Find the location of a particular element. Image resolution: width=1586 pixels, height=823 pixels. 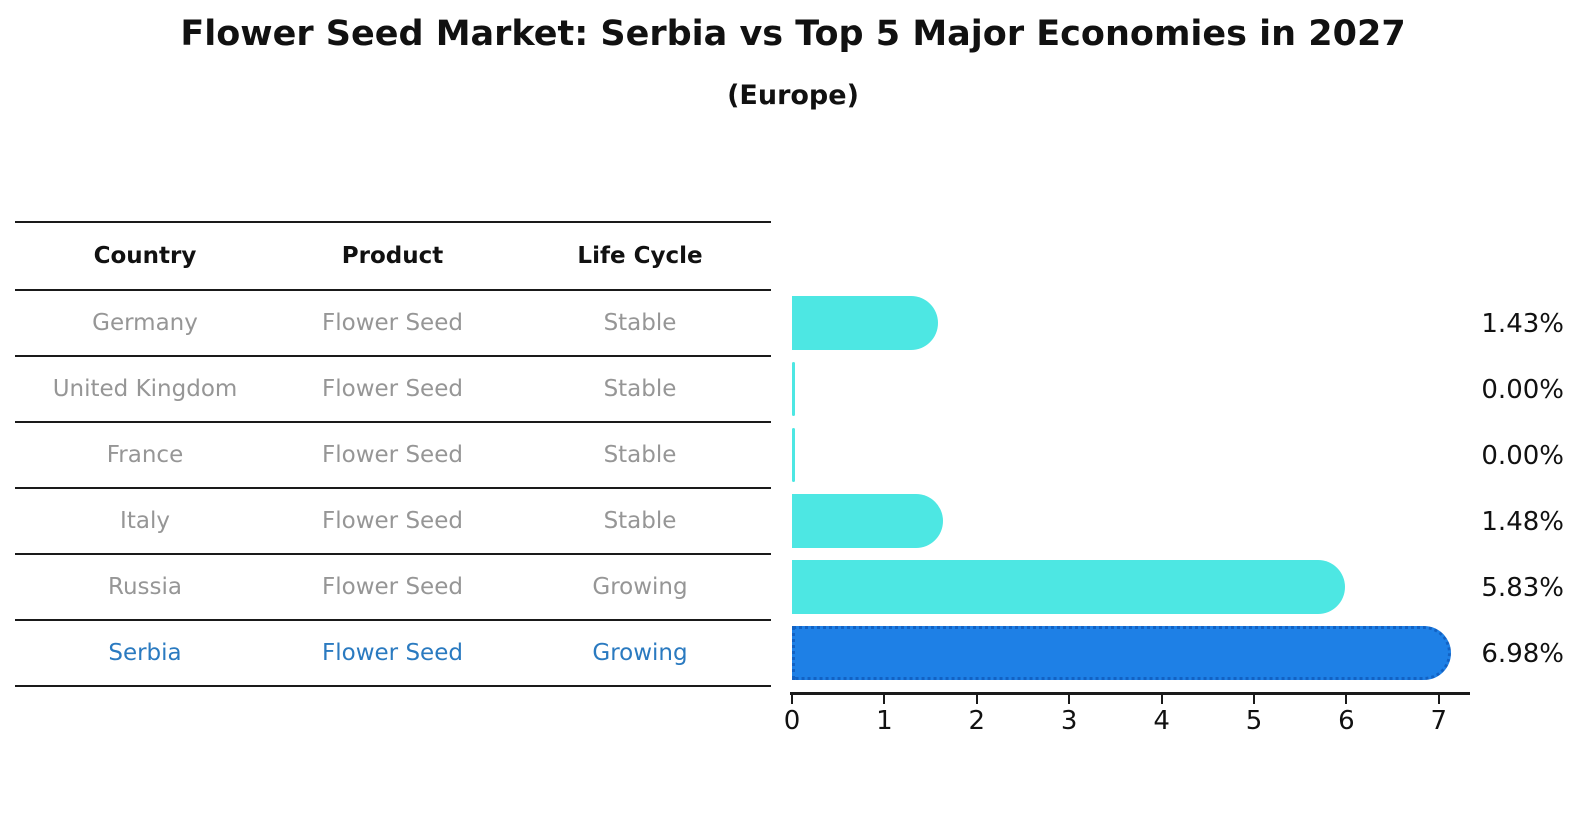

cell-country: France is located at coordinates (145, 455).